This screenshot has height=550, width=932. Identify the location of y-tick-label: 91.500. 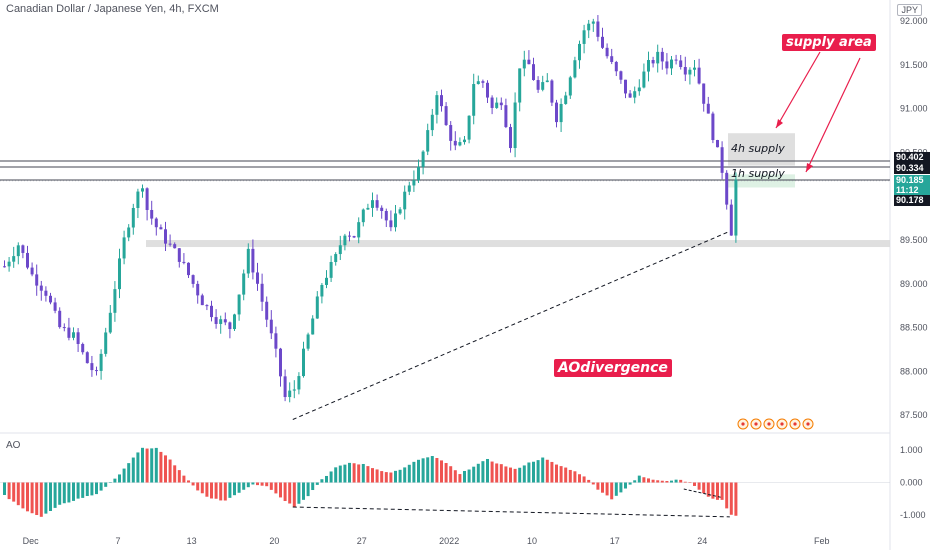
(914, 65).